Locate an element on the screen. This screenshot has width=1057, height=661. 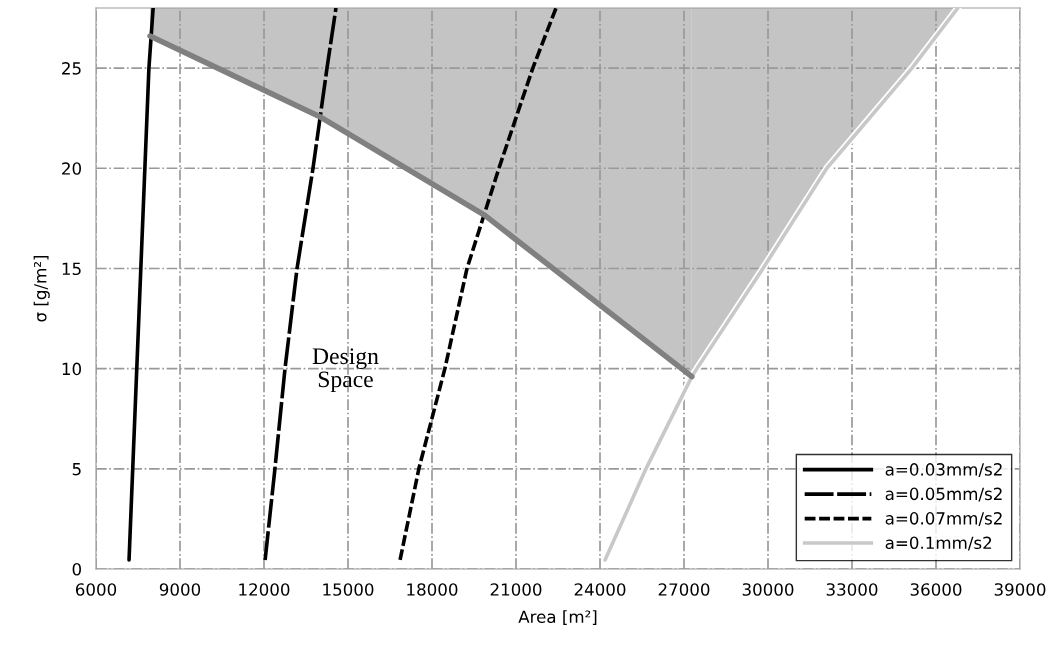
x-tick-label: 9000 is located at coordinates (180, 589).